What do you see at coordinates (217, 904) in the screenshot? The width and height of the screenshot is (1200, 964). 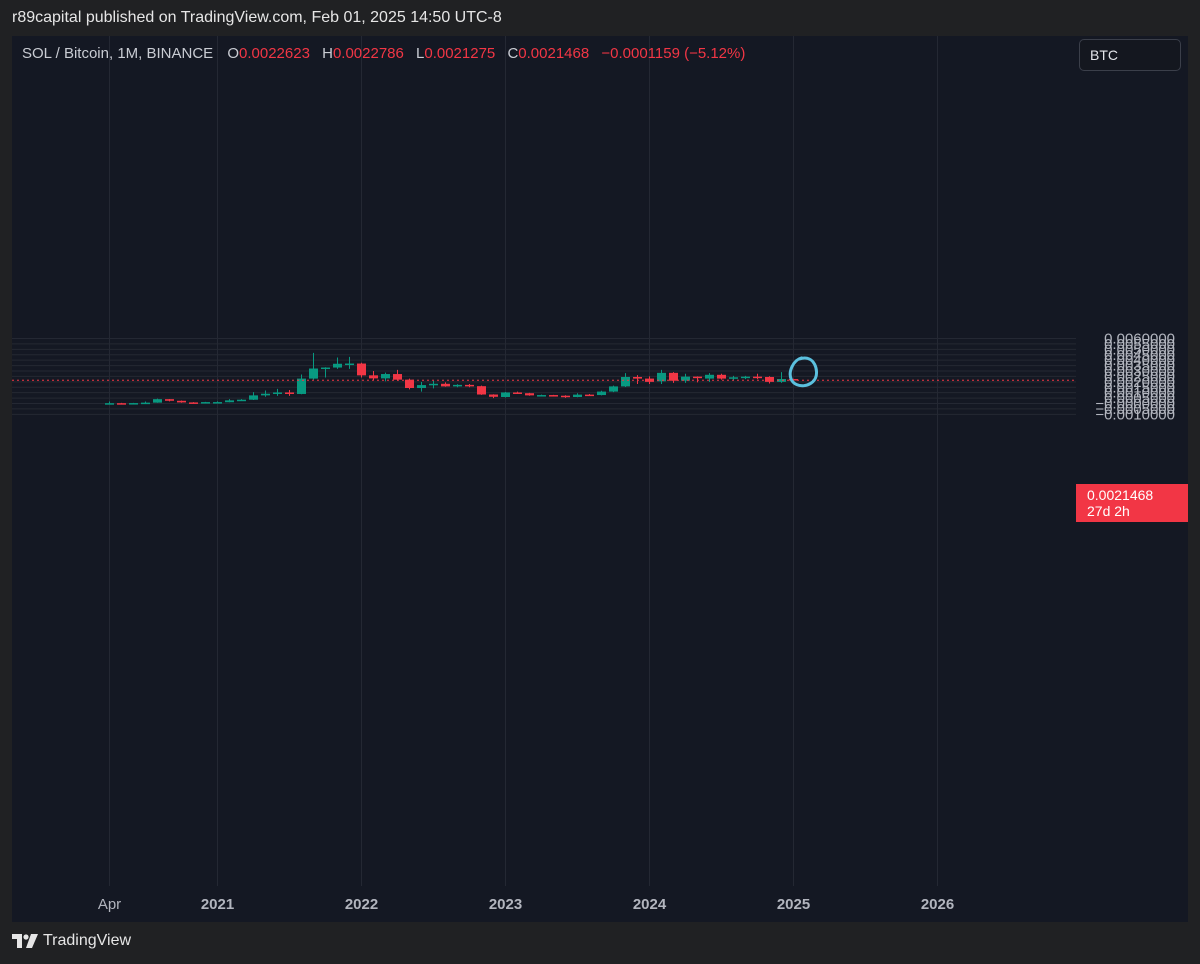 I see `x-tick-label: 2021` at bounding box center [217, 904].